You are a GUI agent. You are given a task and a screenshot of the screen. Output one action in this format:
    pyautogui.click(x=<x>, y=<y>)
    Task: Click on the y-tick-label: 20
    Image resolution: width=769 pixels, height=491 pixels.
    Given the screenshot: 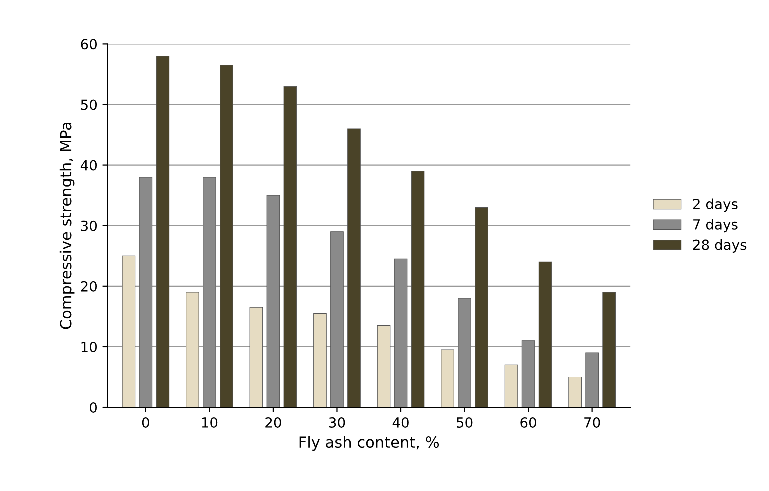 What is the action you would take?
    pyautogui.click(x=89, y=286)
    